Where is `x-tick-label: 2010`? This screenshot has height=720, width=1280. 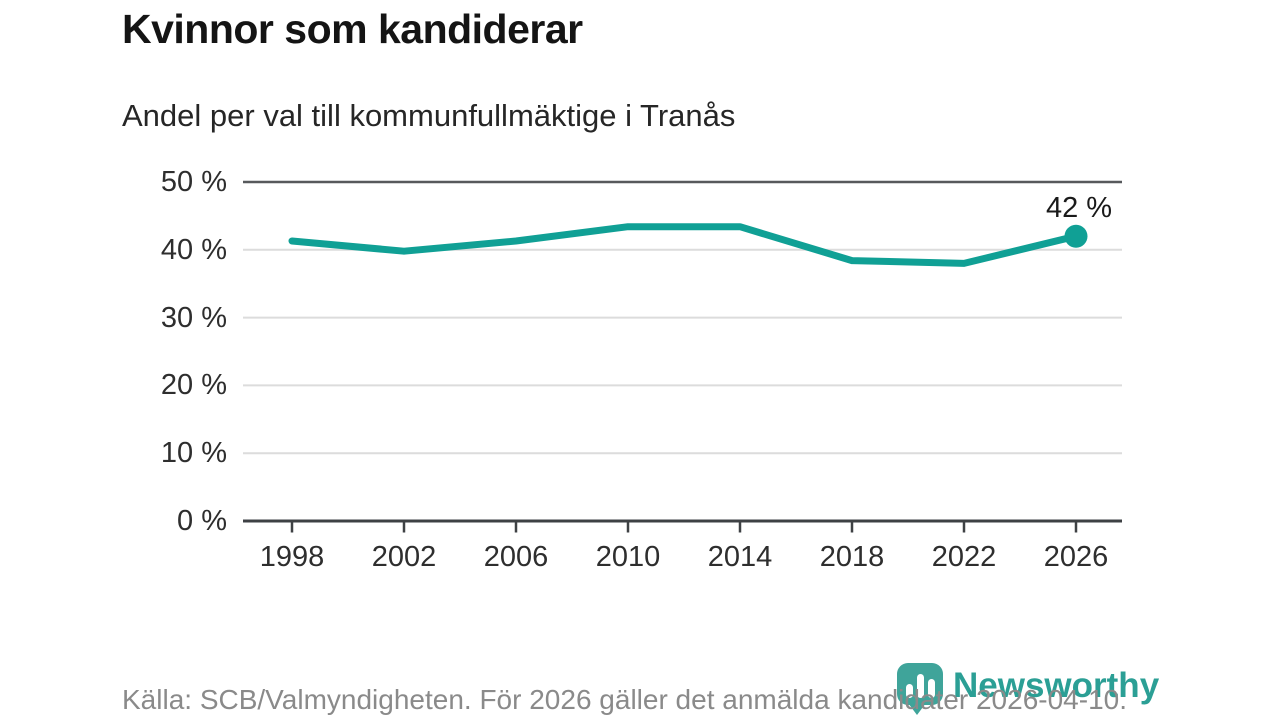
x-tick-label: 2010 is located at coordinates (628, 557).